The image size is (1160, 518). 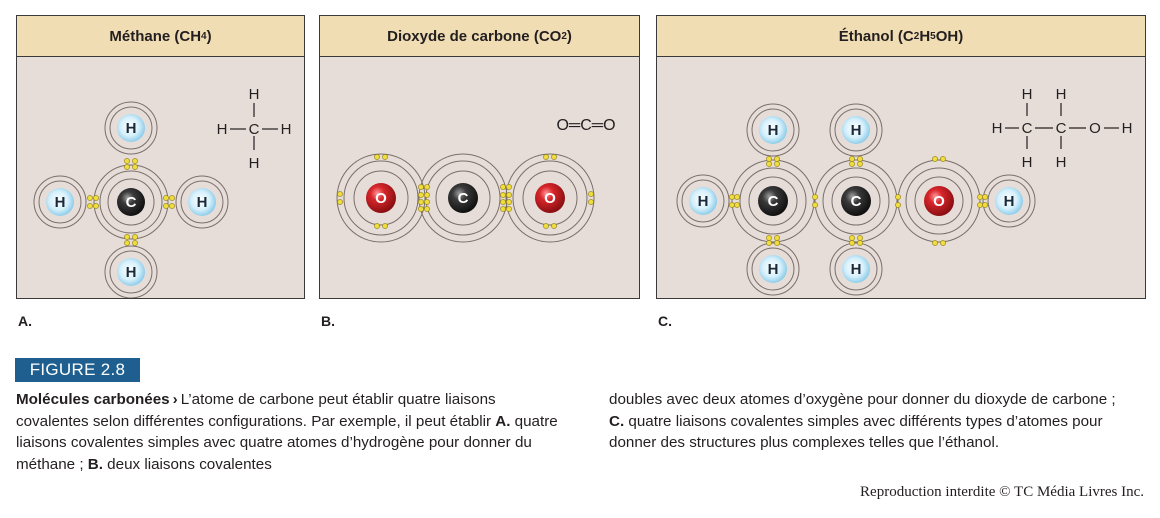 I want to click on panel-title: Méthane (CH 4), so click(x=160, y=36).